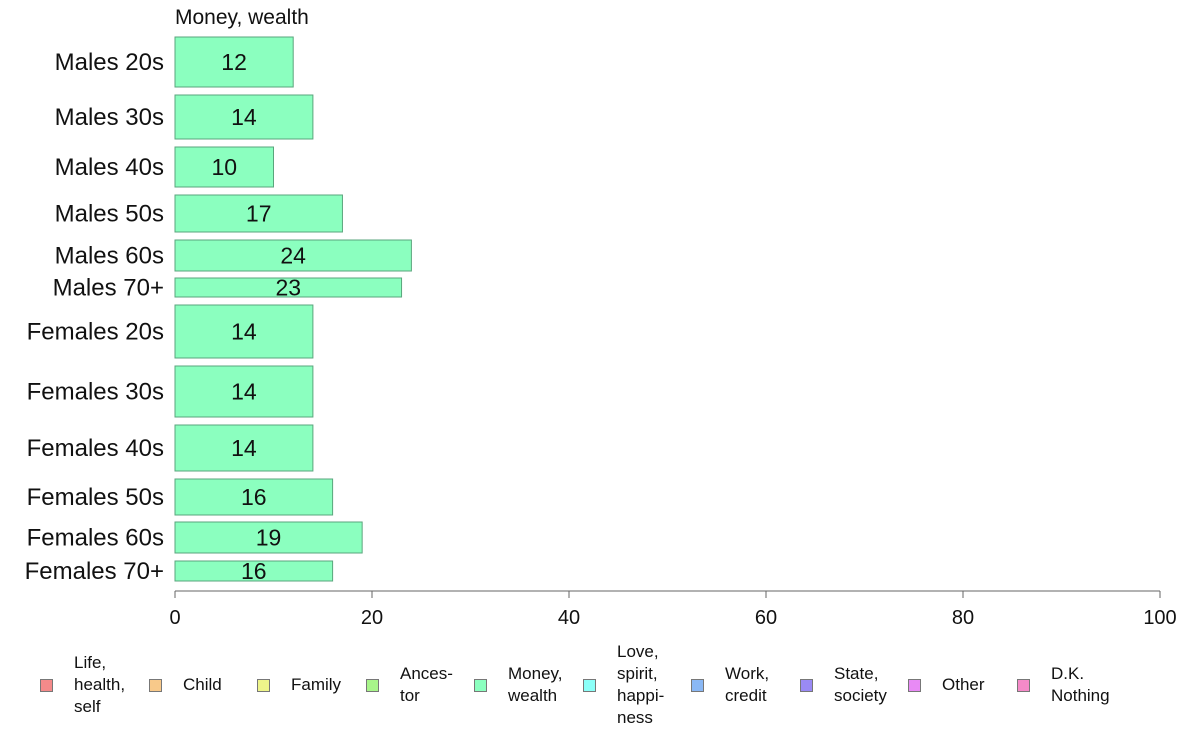 Image resolution: width=1188 pixels, height=736 pixels. Describe the element at coordinates (963, 618) in the screenshot. I see `x-tick-label: 80` at that location.